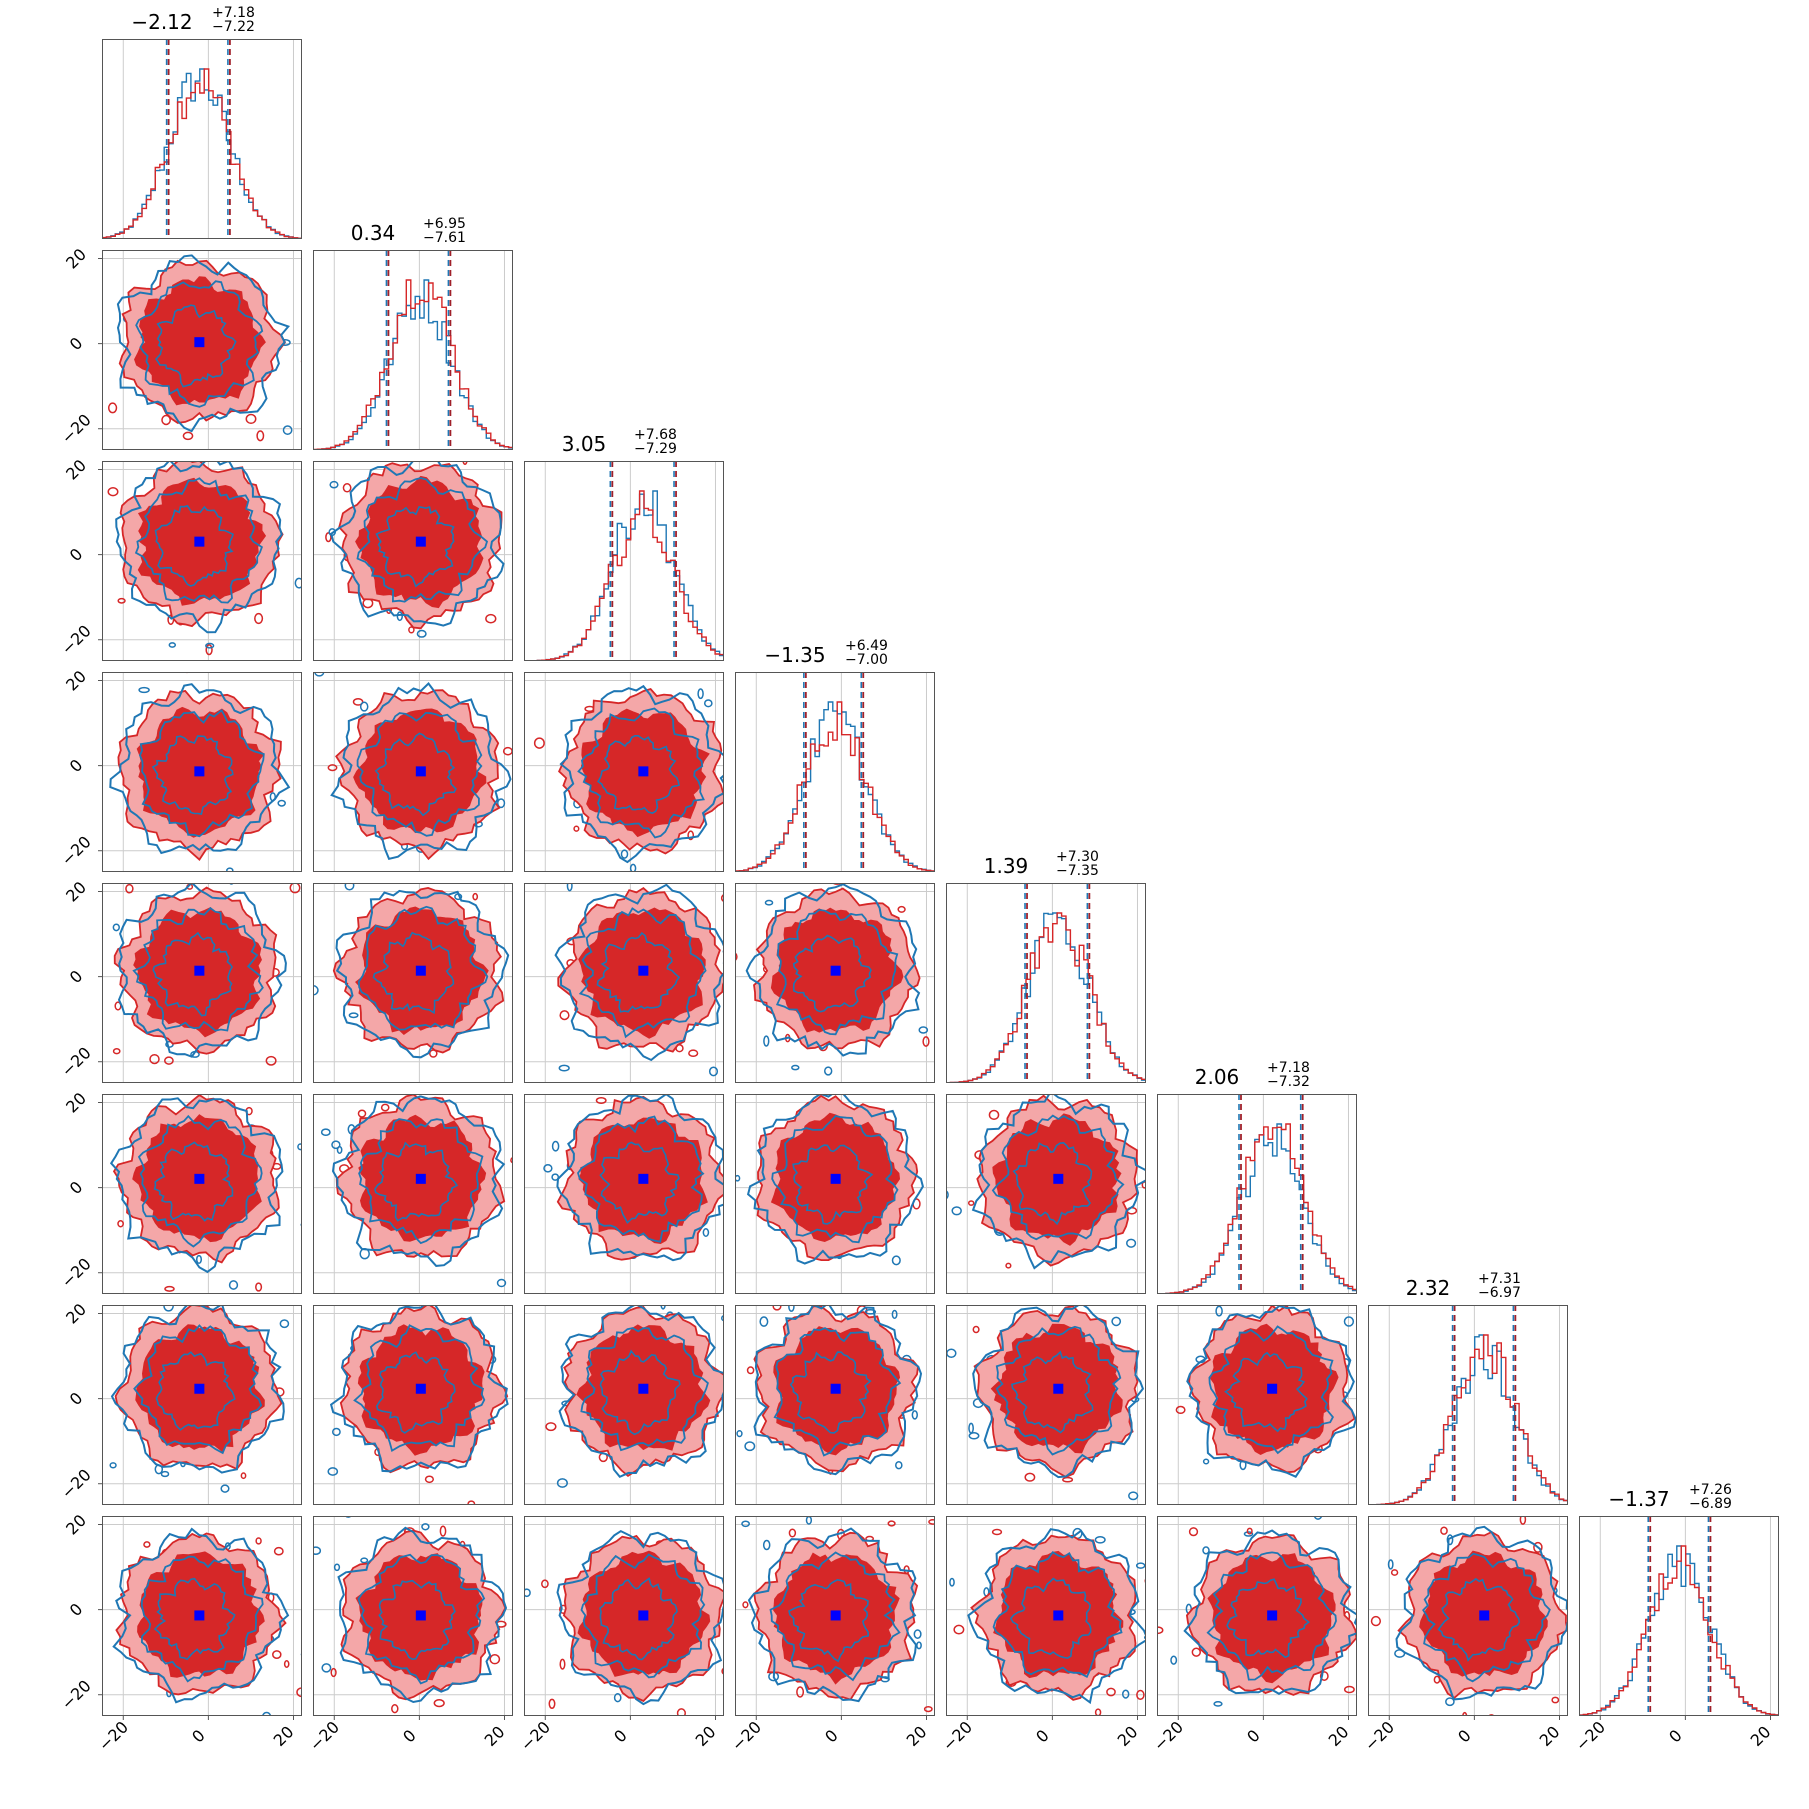 Image resolution: width=1809 pixels, height=1809 pixels. What do you see at coordinates (444, 224) in the screenshot?
I see `param-title-plus-2: +6.95` at bounding box center [444, 224].